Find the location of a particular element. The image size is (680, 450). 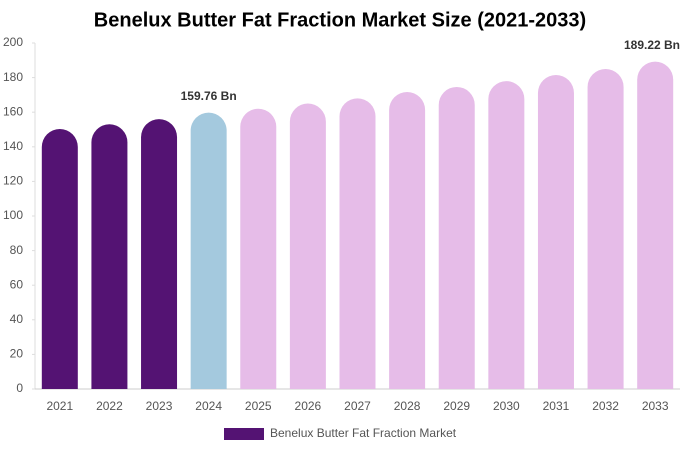

x-tick-label: 2021 is located at coordinates (59, 406).